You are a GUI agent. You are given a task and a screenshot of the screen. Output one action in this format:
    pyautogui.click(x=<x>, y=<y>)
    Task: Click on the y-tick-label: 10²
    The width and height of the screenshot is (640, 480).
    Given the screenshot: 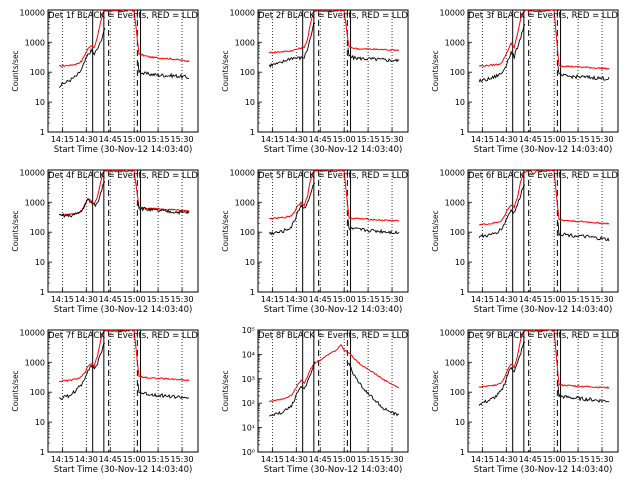 What is the action you would take?
    pyautogui.click(x=248, y=403)
    